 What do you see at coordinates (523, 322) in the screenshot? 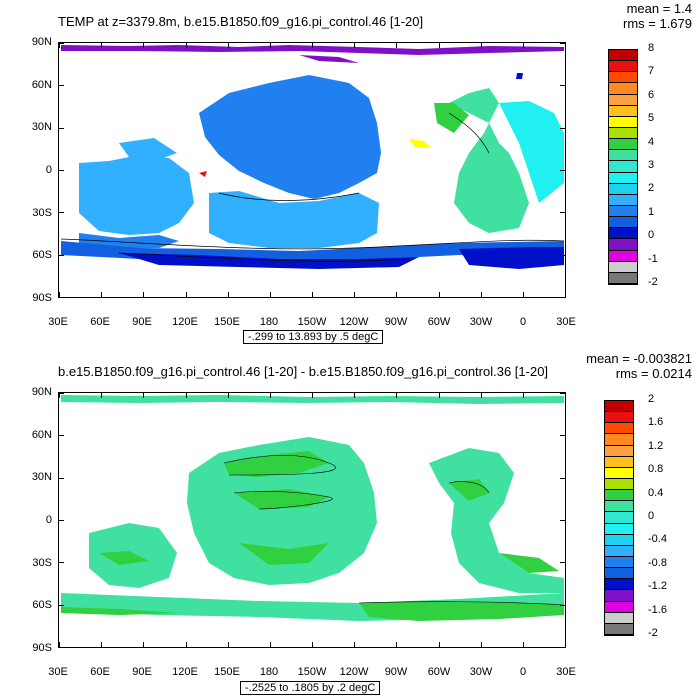
I see `lon-label: 0` at bounding box center [523, 322].